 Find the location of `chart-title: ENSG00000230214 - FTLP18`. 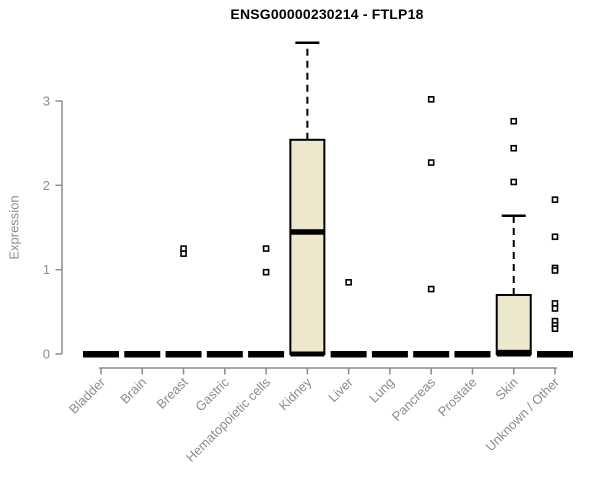

chart-title: ENSG00000230214 - FTLP18 is located at coordinates (327, 14).